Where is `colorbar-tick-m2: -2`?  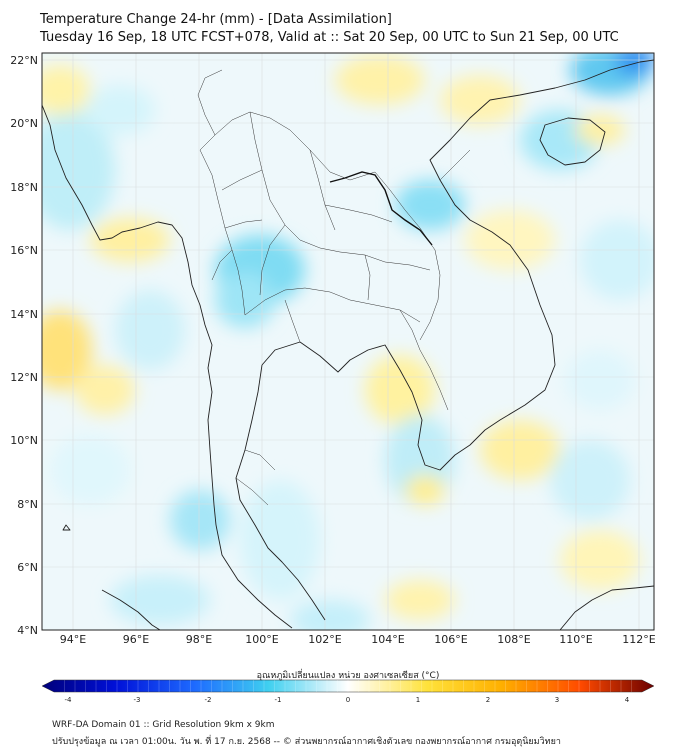
colorbar-tick-m2: -2 is located at coordinates (208, 700).